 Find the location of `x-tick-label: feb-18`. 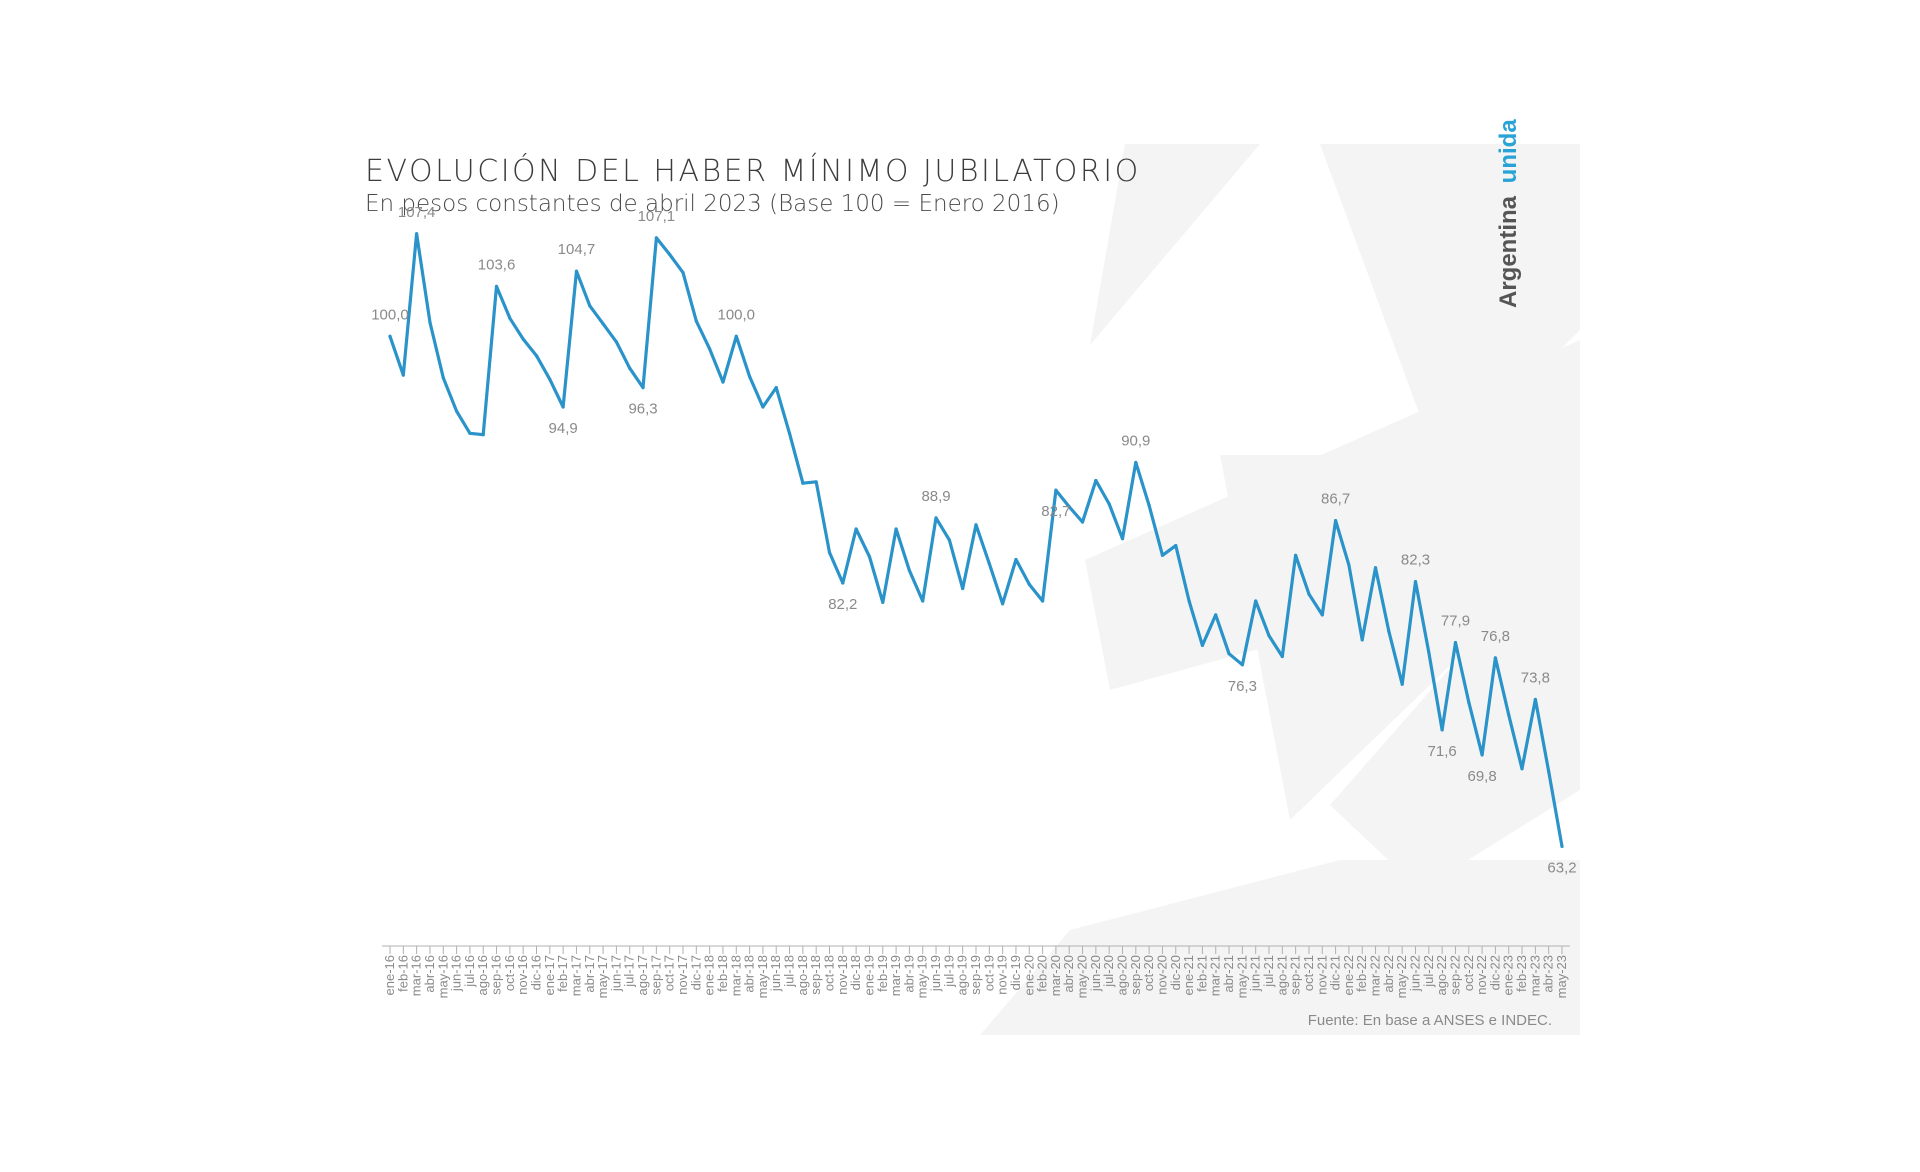

x-tick-label: feb-18 is located at coordinates (722, 973).